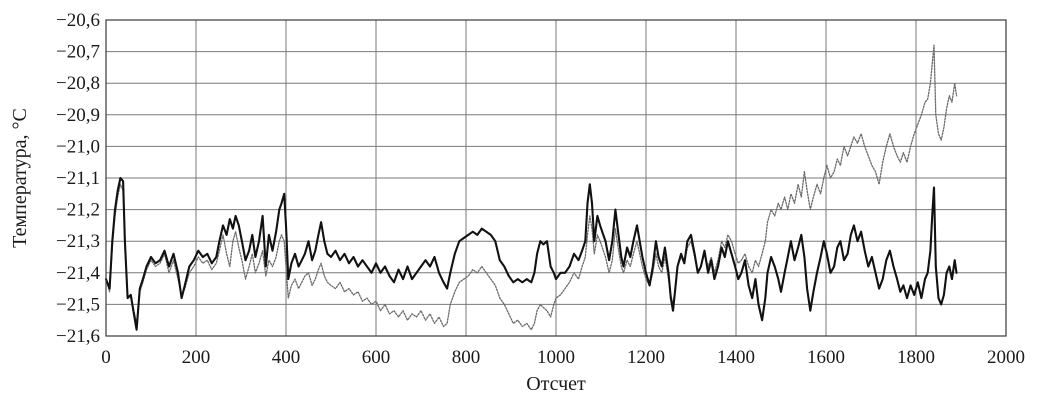 This screenshot has width=1038, height=396. Describe the element at coordinates (196, 357) in the screenshot. I see `x-tick-label: 200` at that location.